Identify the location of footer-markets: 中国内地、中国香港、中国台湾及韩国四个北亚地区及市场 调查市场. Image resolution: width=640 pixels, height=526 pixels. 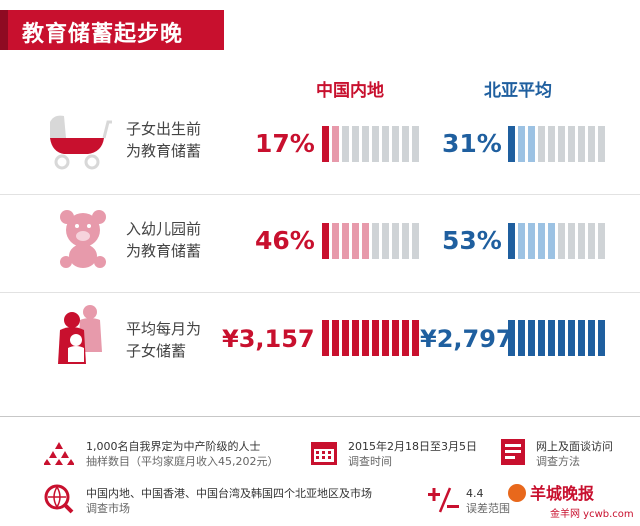
(229, 501).